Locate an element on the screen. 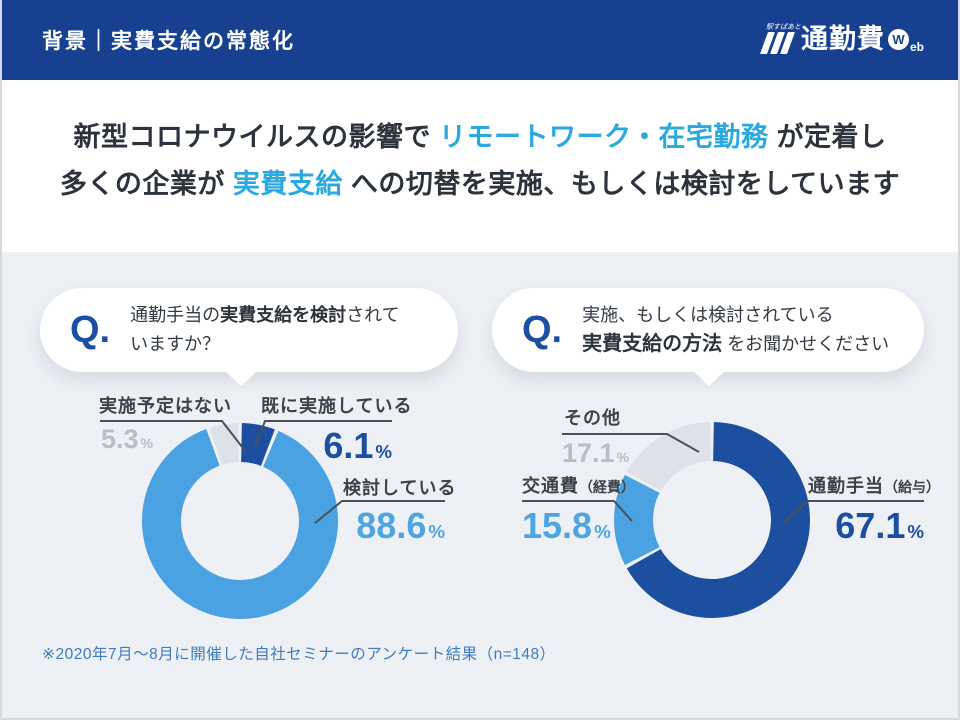 The height and width of the screenshot is (720, 960). page-title: 背景｜実費支給の常態化 is located at coordinates (168, 41).